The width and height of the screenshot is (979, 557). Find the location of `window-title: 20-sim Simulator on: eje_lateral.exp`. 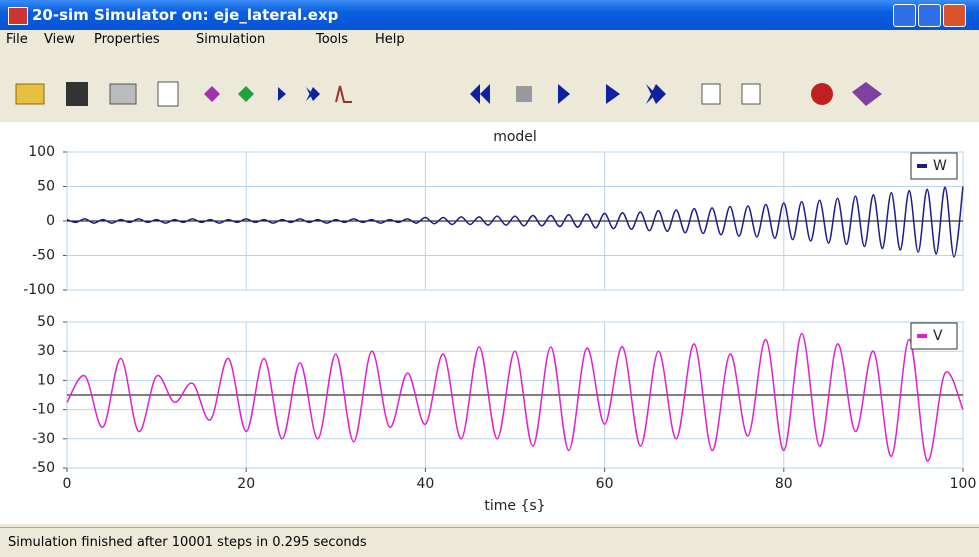

window-title: 20-sim Simulator on: eje_lateral.exp is located at coordinates (185, 15).